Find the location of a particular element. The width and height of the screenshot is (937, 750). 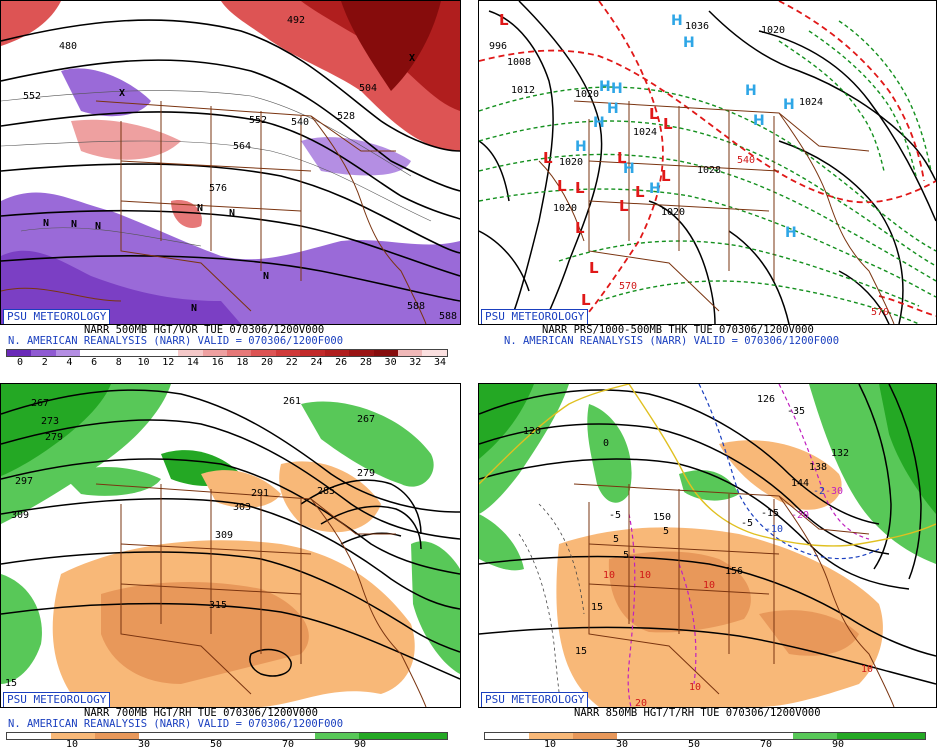

contour-label: 1024 is located at coordinates (811, 102).